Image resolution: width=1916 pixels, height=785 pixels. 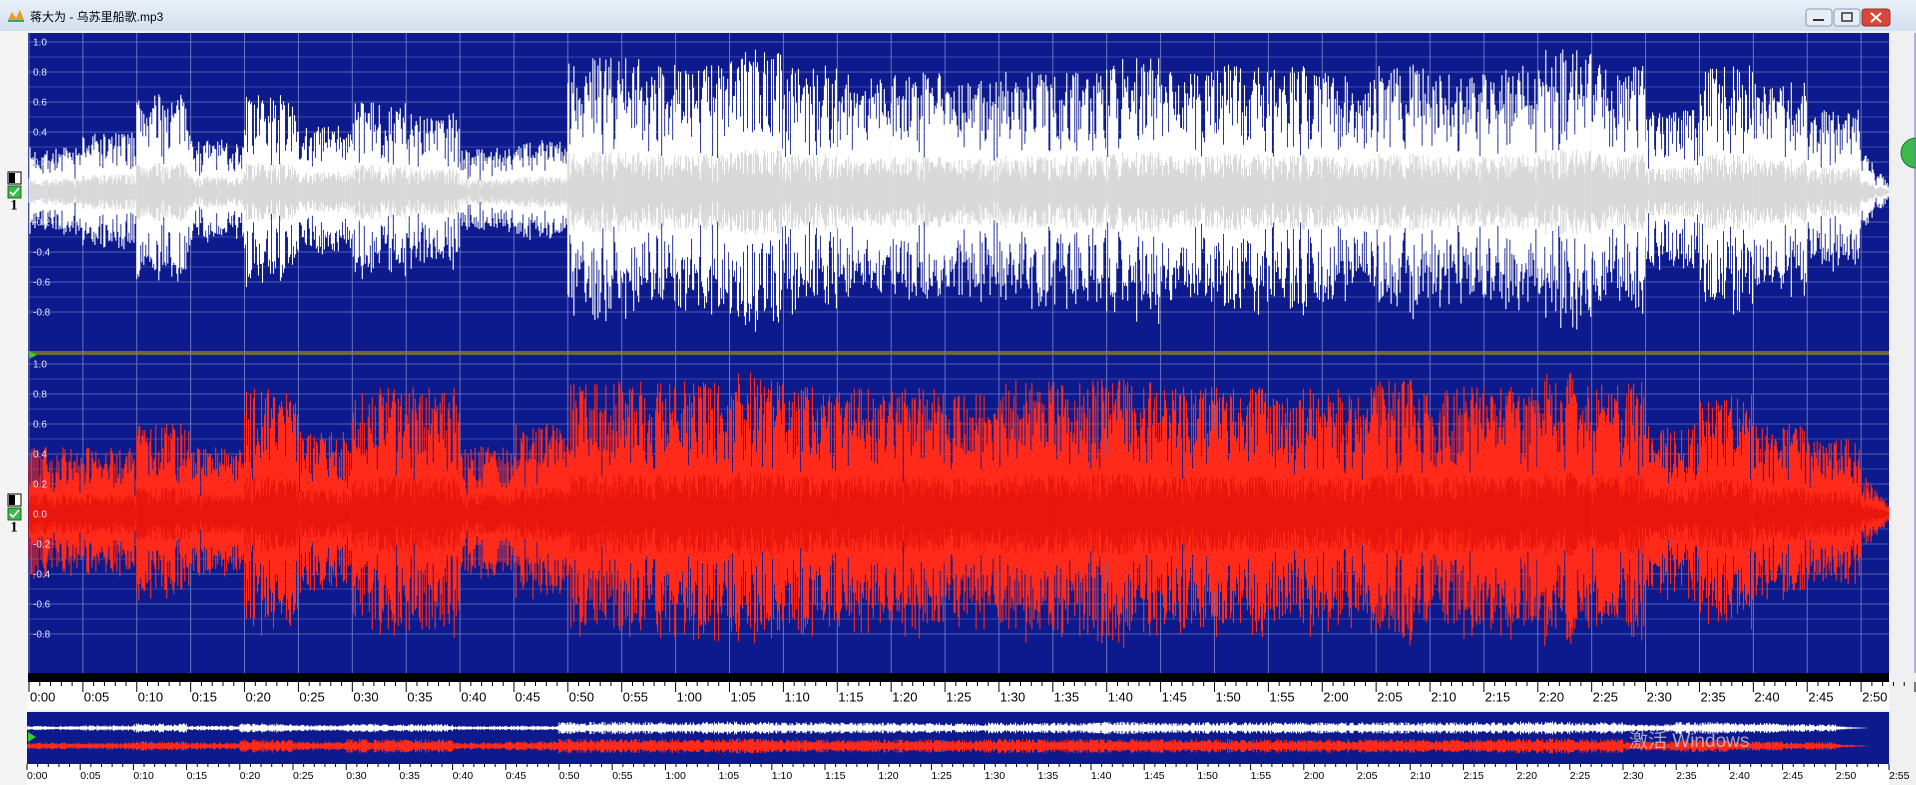 I want to click on amplitude-label: 0.6, so click(x=40, y=425).